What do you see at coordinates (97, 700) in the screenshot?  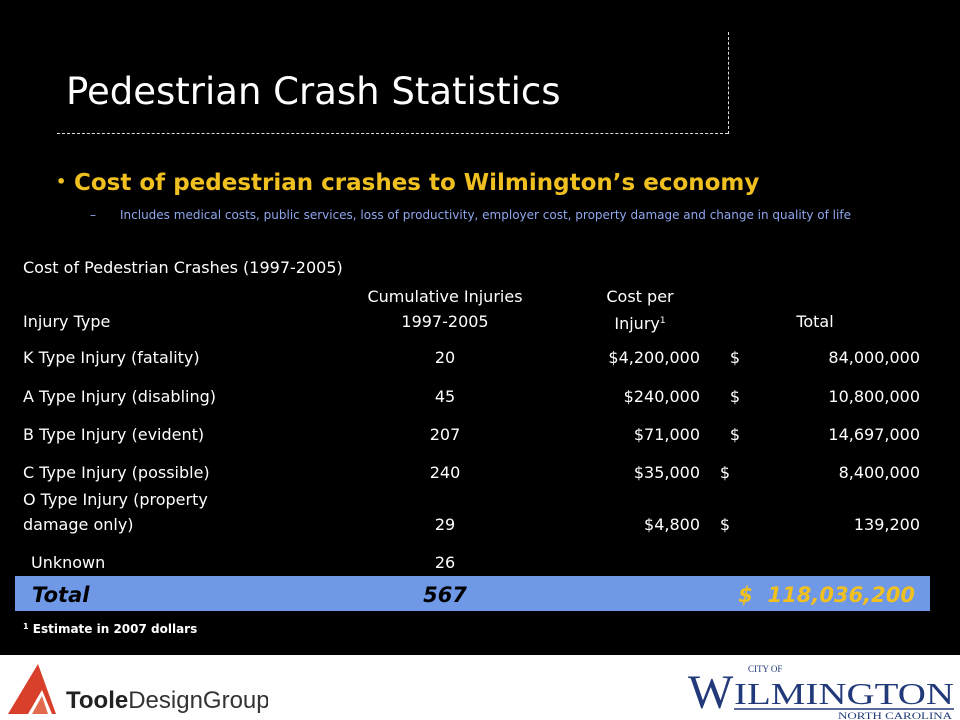 I see `toole-name-part1: Toole` at bounding box center [97, 700].